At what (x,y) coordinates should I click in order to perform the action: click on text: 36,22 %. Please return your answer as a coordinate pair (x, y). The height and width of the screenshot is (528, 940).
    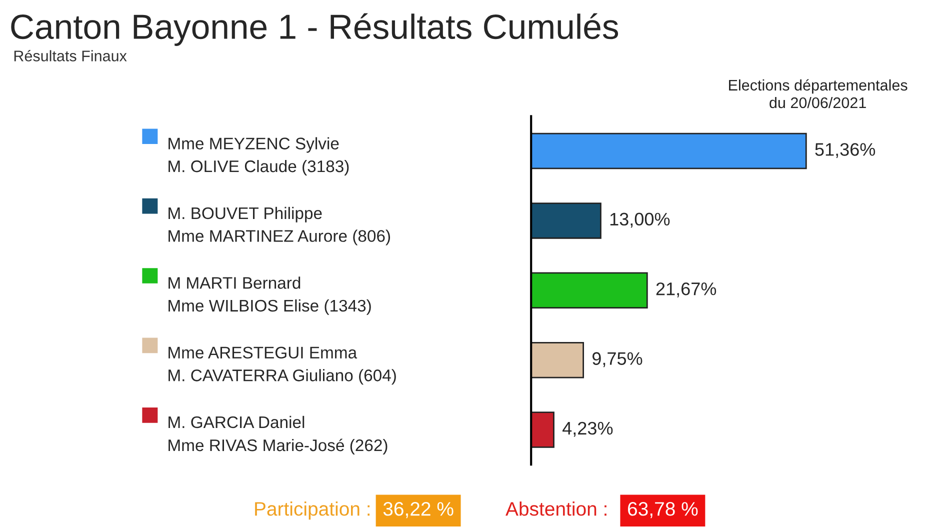
    Looking at the image, I should click on (418, 510).